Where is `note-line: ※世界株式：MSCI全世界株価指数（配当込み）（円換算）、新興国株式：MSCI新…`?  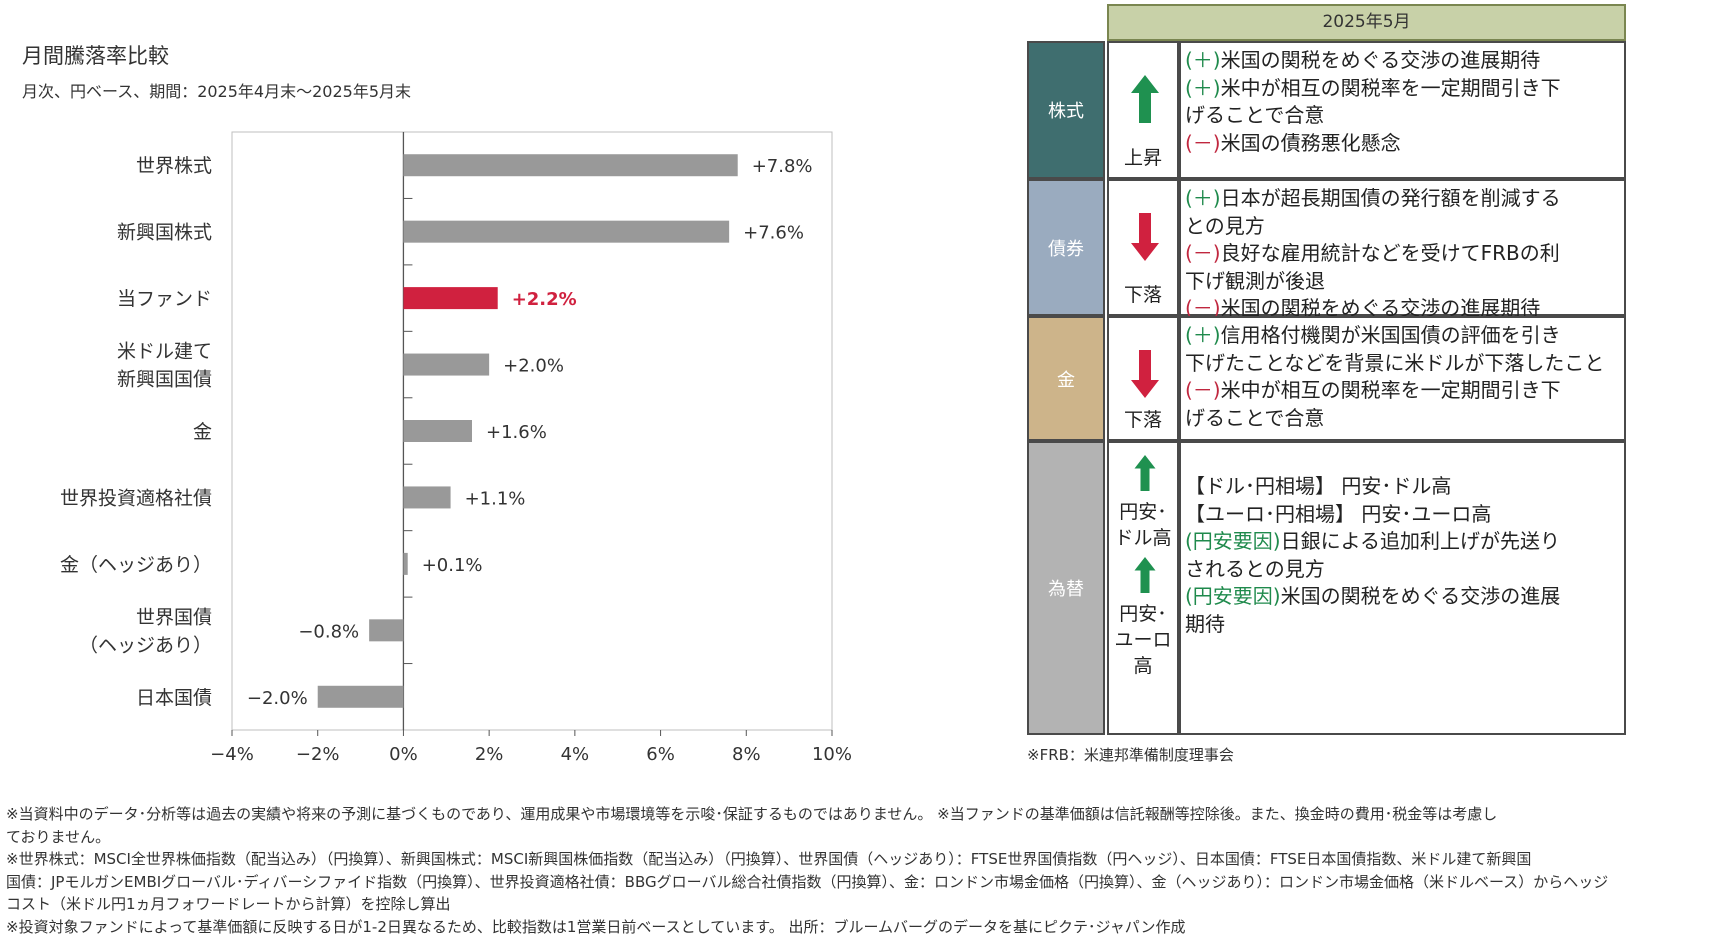
note-line: ※世界株式：MSCI全世界株価指数（配当込み）（円換算）、新興国株式：MSCI新… is located at coordinates (859, 859).